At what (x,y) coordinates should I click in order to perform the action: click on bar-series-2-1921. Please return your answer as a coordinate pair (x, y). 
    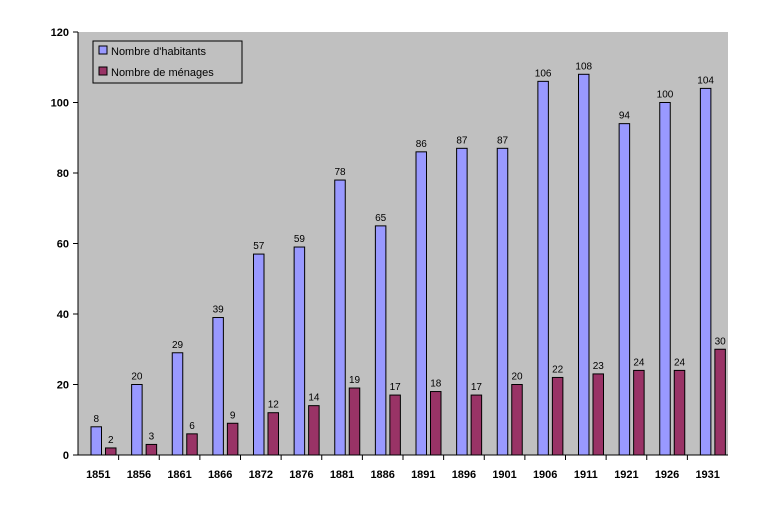
    Looking at the image, I should click on (639, 412).